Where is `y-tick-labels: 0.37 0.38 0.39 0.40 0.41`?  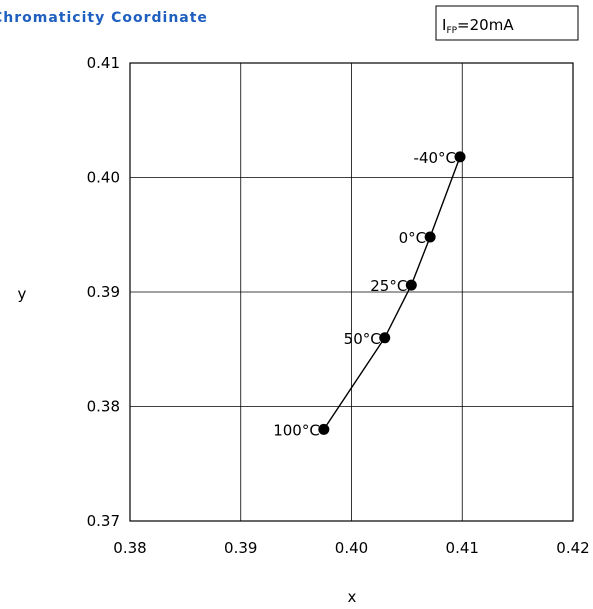 y-tick-labels: 0.37 0.38 0.39 0.40 0.41 is located at coordinates (103, 292).